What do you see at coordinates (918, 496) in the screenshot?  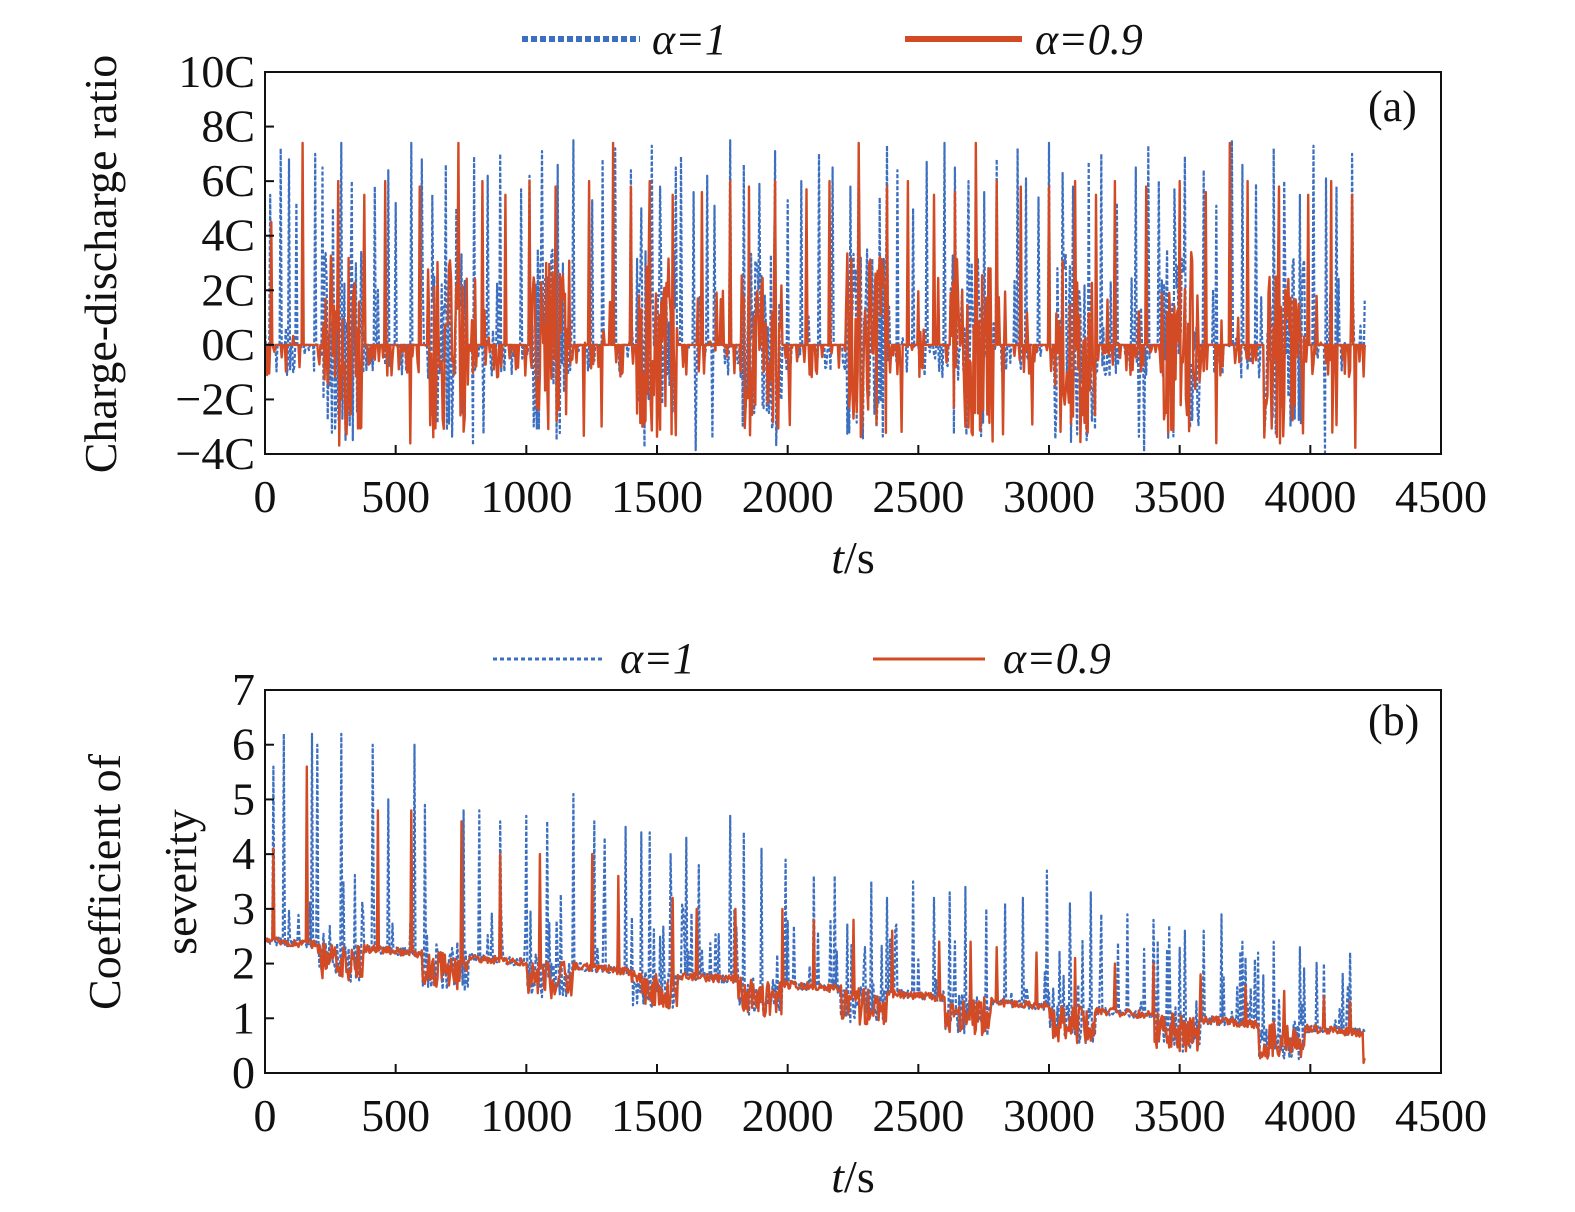 I see `x-tick-label-a: 2500` at bounding box center [918, 496].